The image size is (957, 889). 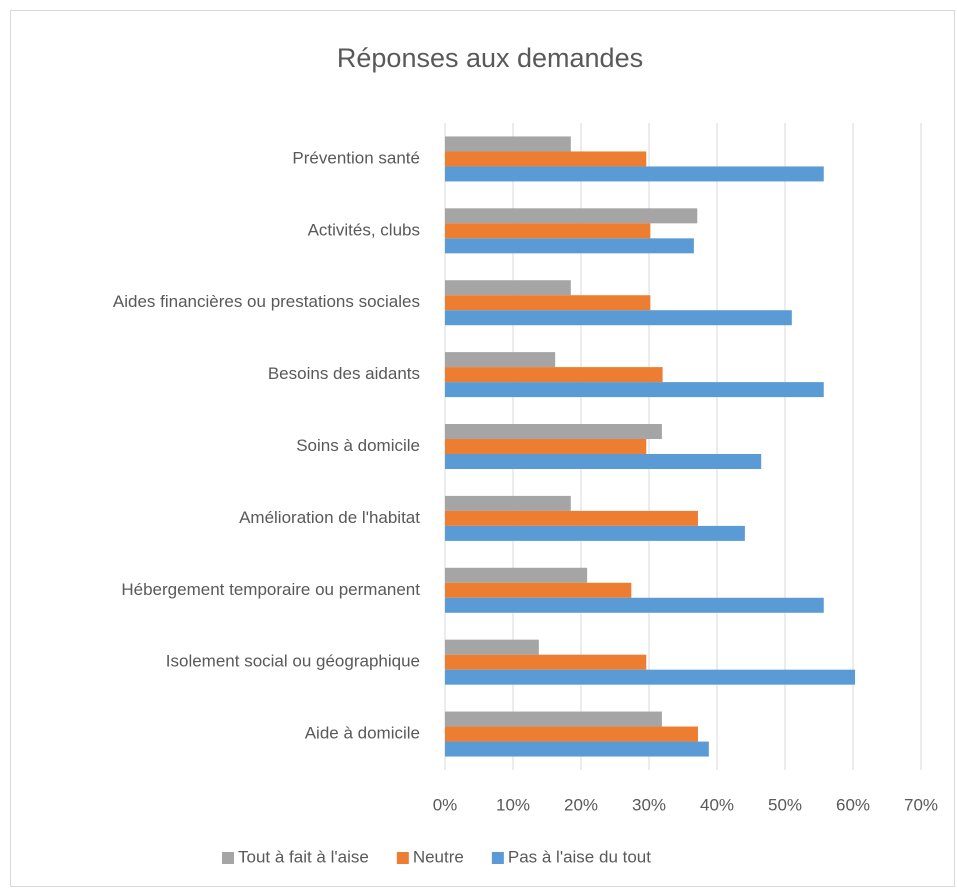 What do you see at coordinates (579, 856) in the screenshot?
I see `legend-label: Pas à l'aise du tout` at bounding box center [579, 856].